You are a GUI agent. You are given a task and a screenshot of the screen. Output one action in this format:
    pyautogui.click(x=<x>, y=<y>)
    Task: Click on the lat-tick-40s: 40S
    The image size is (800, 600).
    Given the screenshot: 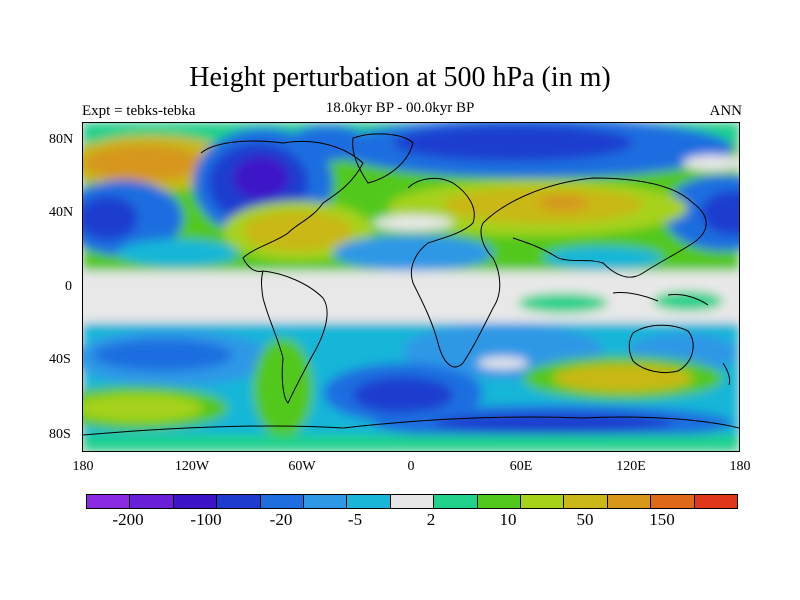 What is the action you would take?
    pyautogui.click(x=60, y=359)
    